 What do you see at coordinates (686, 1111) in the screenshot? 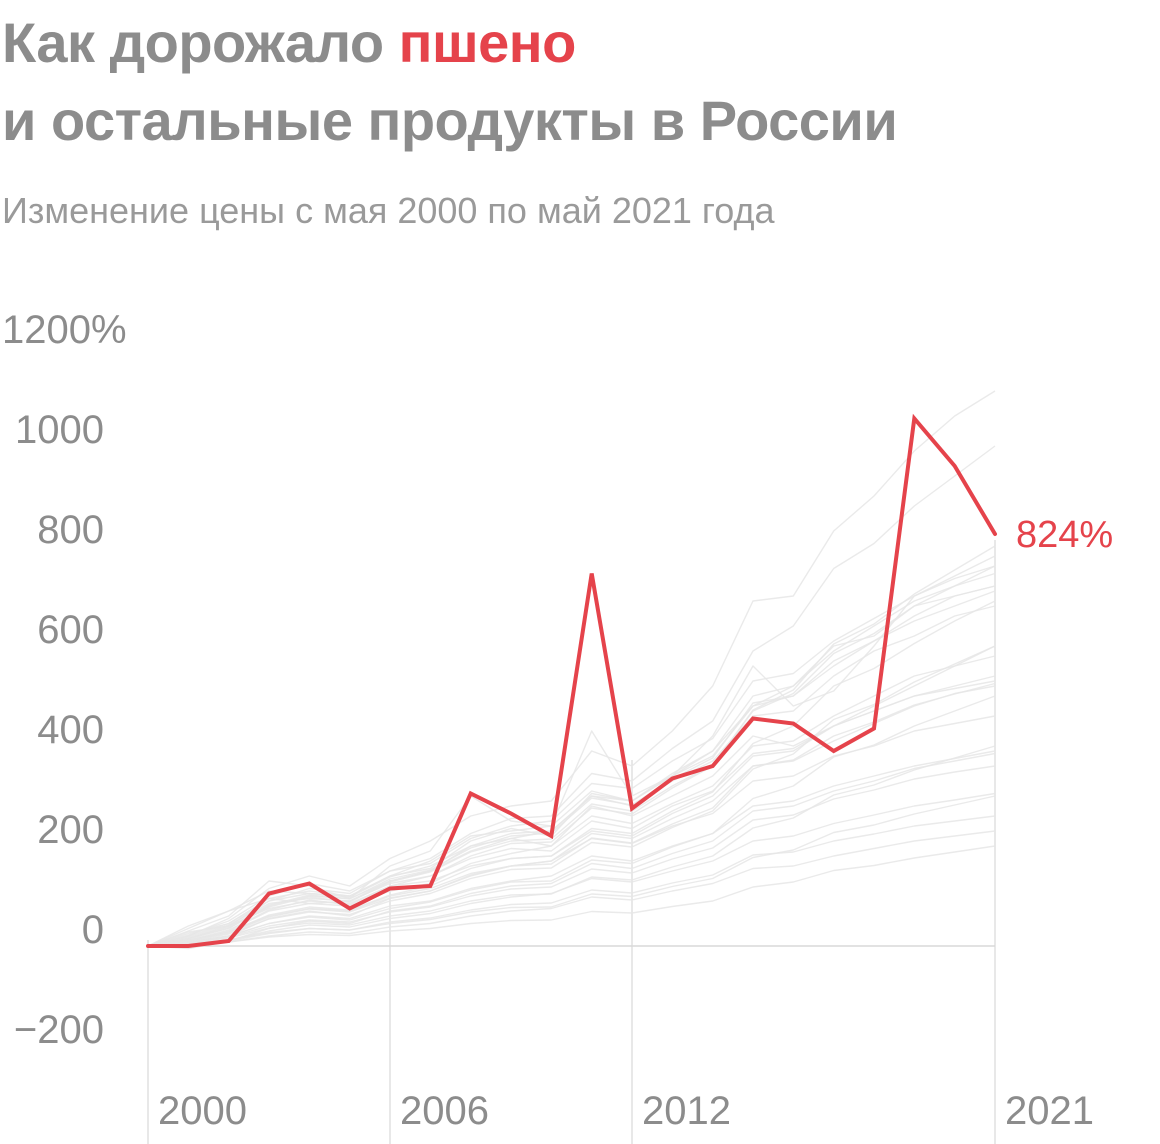
I see `x-tick-label: 2012` at bounding box center [686, 1111].